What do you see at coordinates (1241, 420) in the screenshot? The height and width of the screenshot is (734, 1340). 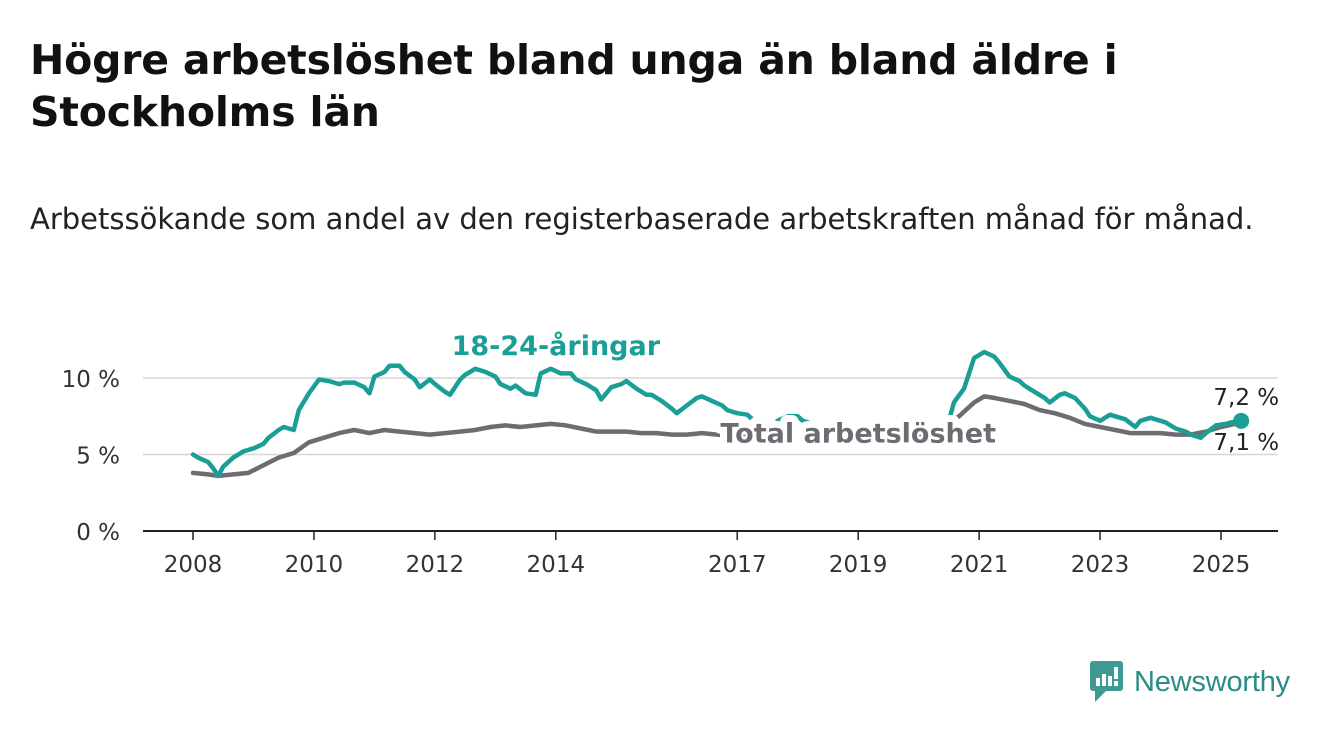 I see `series-end-dot-youth` at bounding box center [1241, 420].